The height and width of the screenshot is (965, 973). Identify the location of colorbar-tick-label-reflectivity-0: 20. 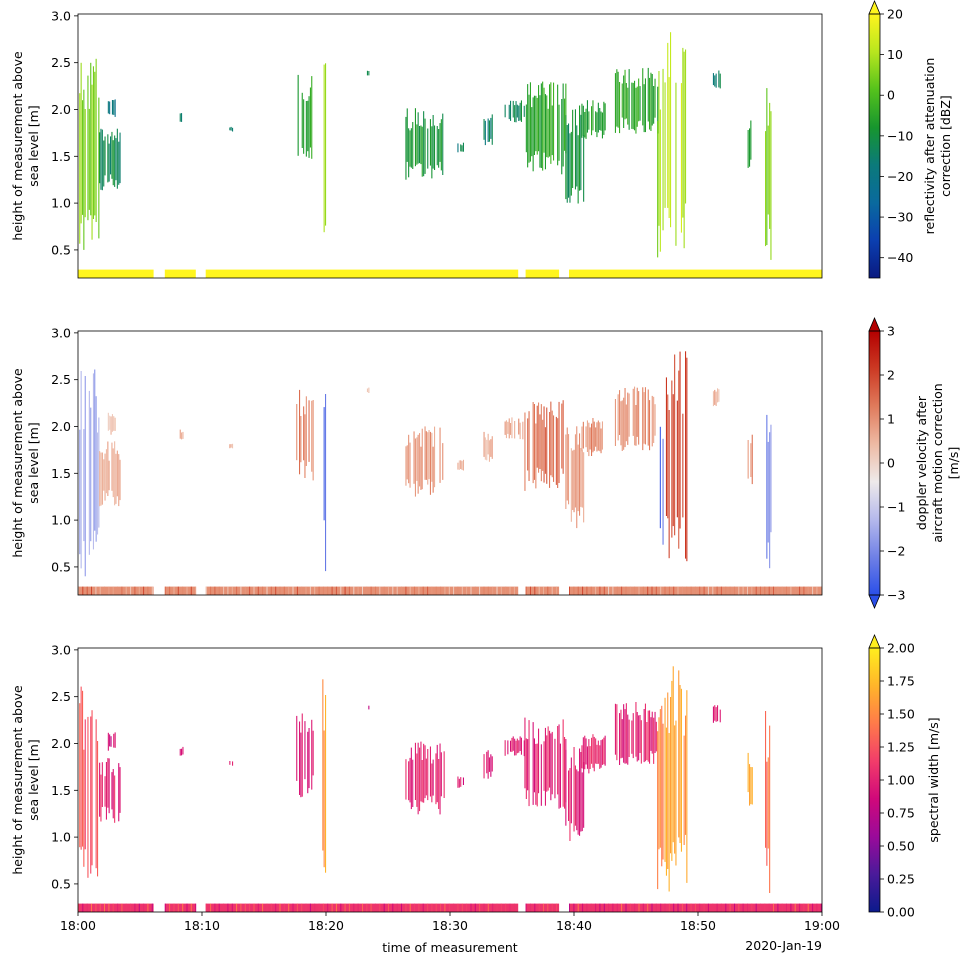
(895, 14).